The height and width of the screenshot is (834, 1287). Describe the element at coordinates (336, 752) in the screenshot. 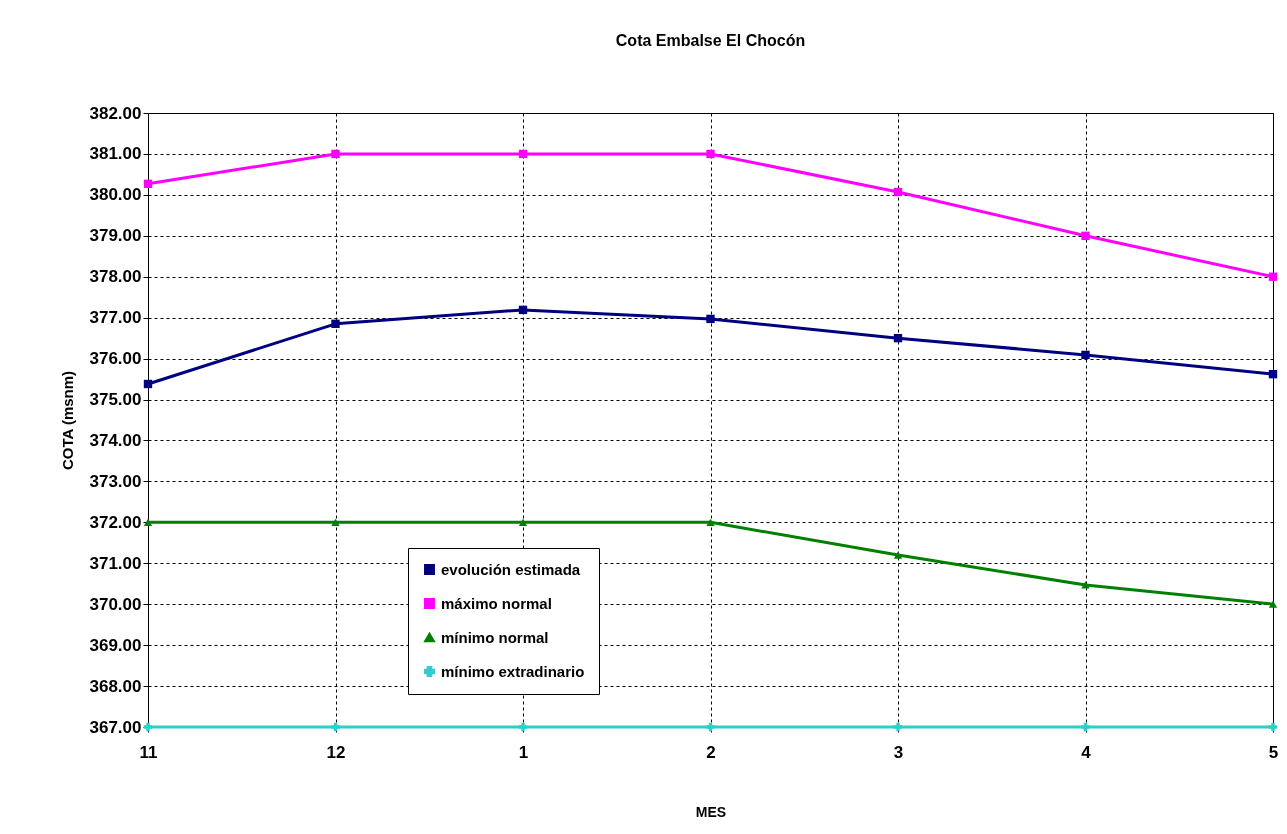

I see `x-tick-label: 12` at that location.